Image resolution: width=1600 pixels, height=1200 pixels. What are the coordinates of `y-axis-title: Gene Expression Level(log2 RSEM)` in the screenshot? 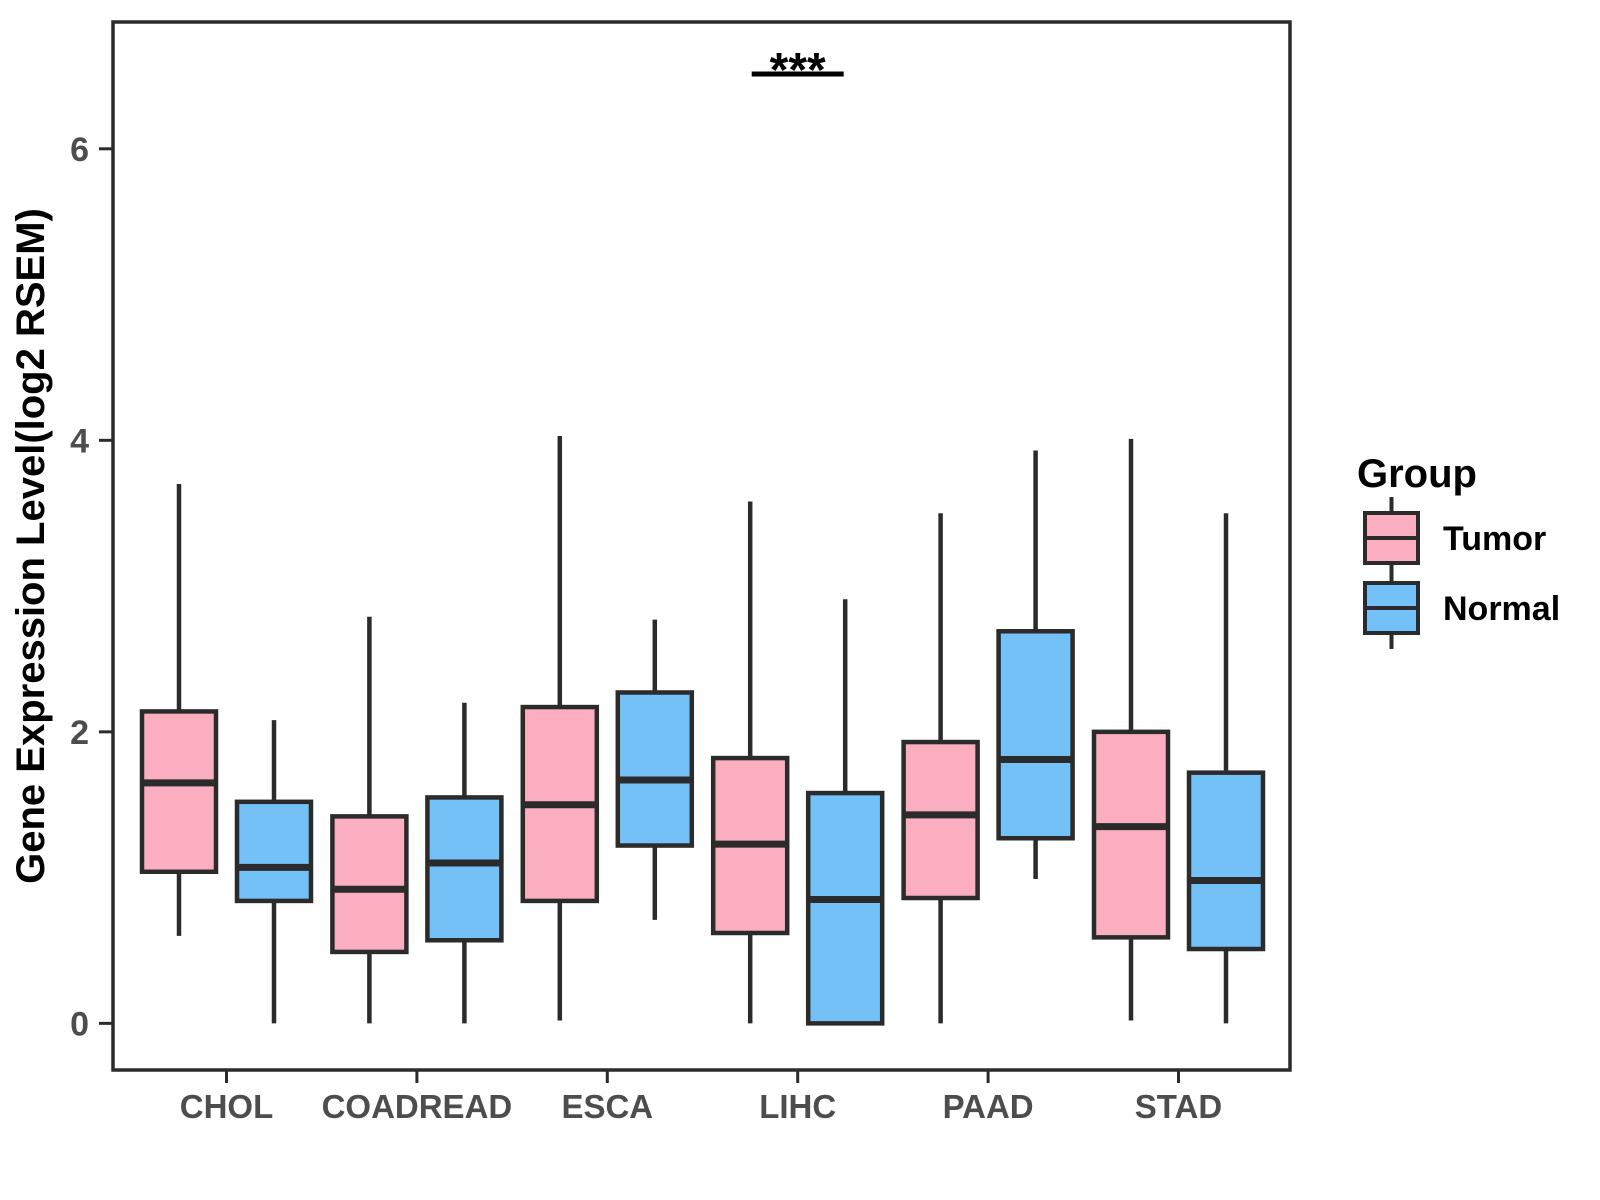 It's located at (31, 546).